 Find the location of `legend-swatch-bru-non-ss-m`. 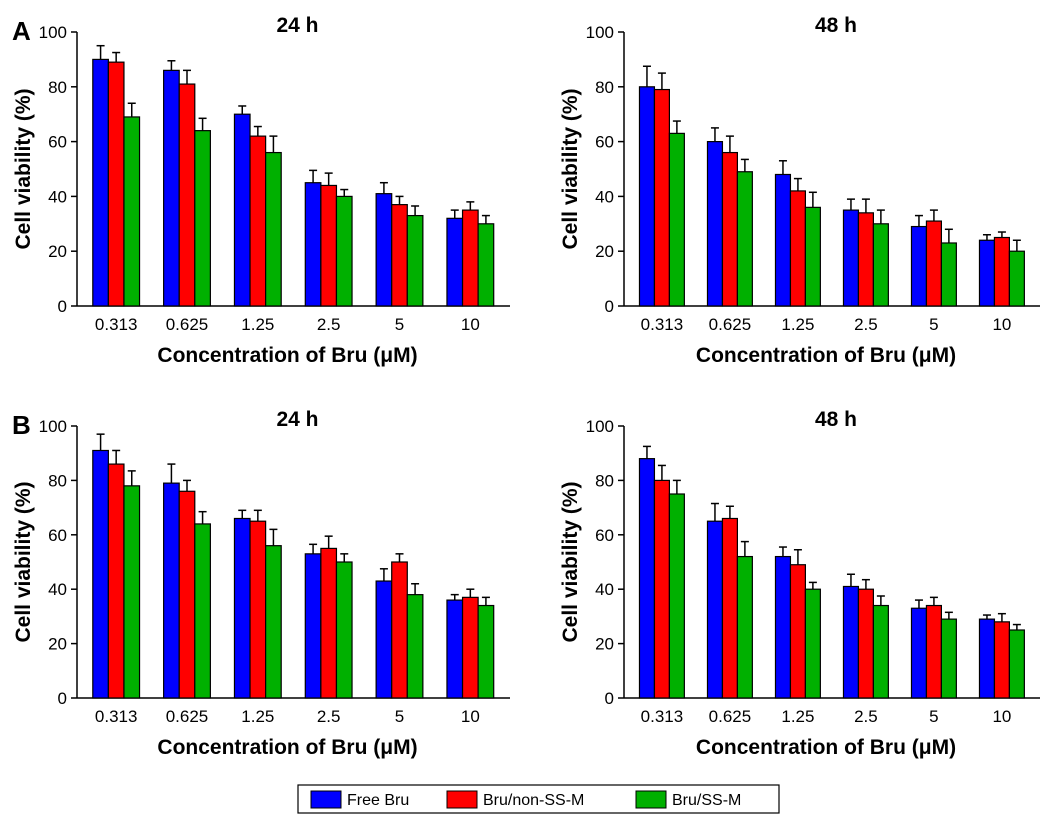

legend-swatch-bru-non-ss-m is located at coordinates (462, 799).